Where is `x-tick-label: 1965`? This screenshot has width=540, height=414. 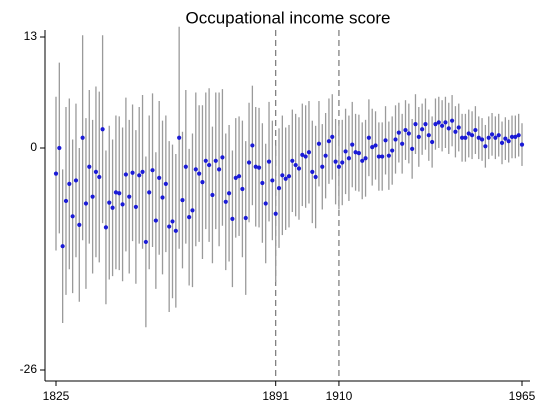 x-tick-label: 1965 is located at coordinates (522, 396).